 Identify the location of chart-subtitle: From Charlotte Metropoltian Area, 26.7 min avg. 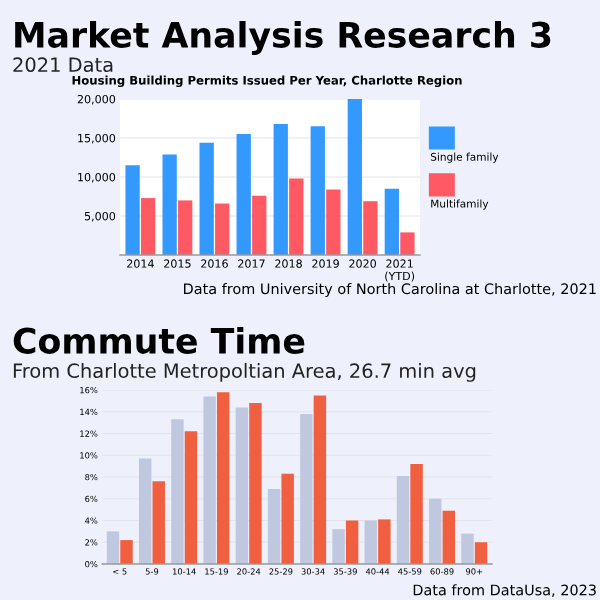
(244, 372).